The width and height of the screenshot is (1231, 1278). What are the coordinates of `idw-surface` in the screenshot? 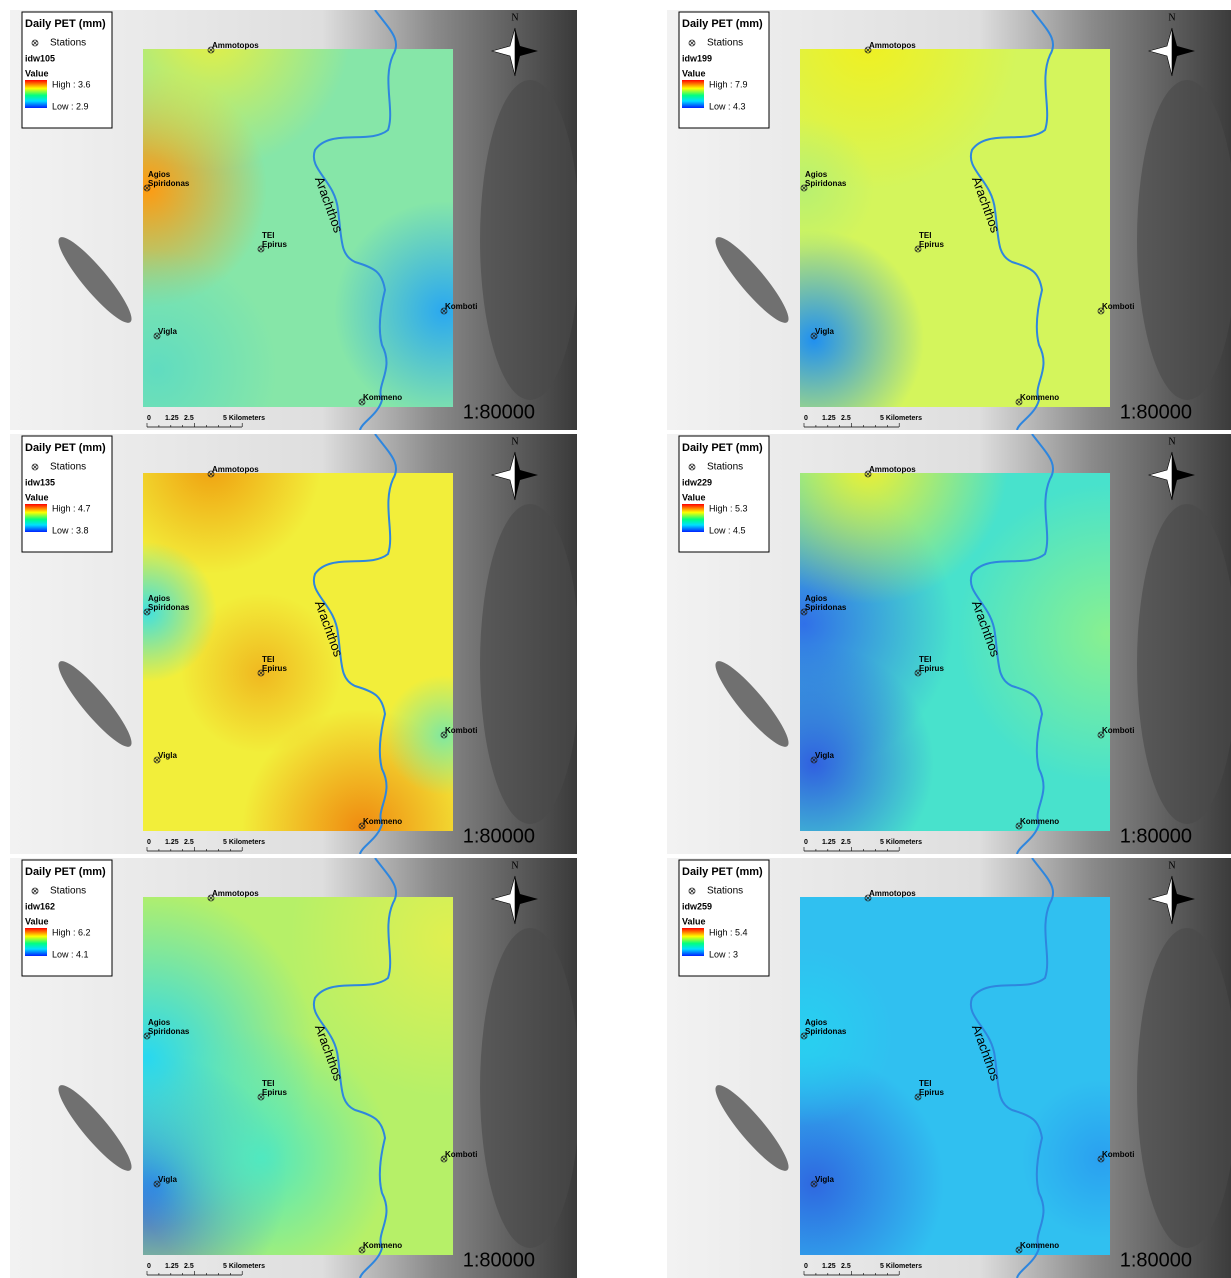 It's located at (955, 652).